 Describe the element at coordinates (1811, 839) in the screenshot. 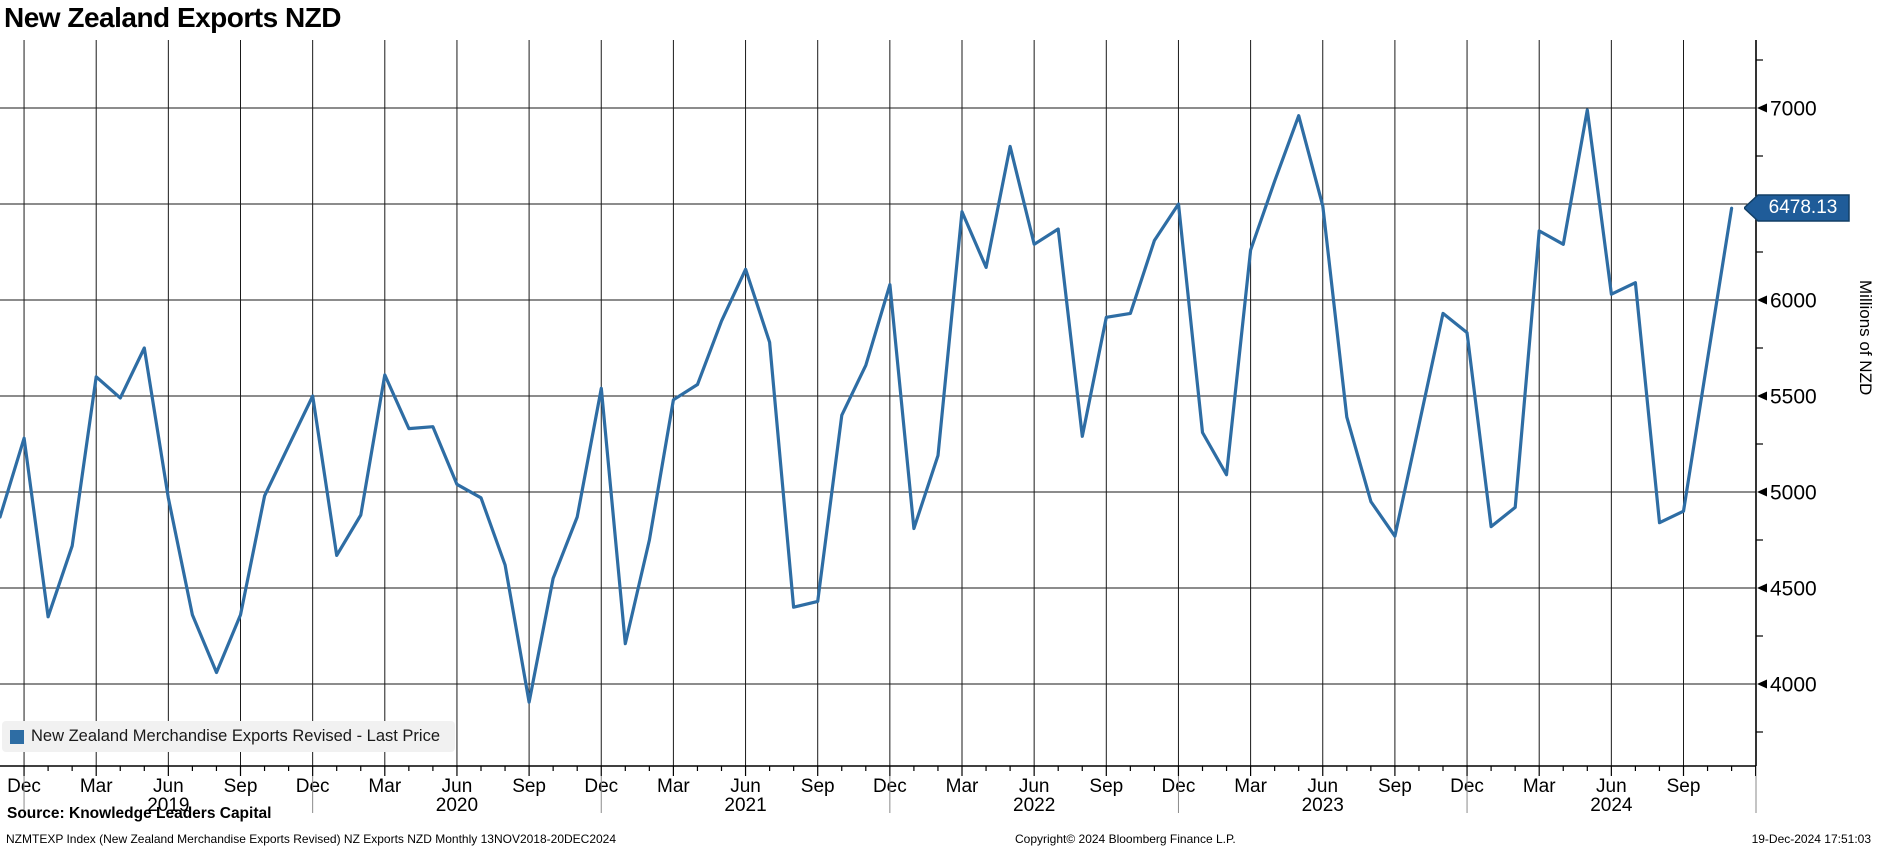

I see `footer-datetime: 19-Dec-2024 17:51:03` at that location.